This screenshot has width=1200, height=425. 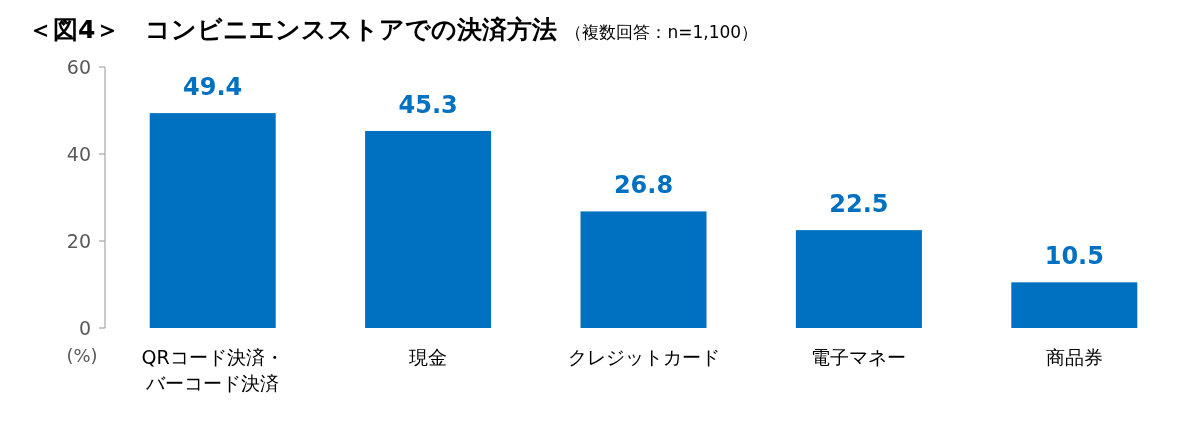 What do you see at coordinates (78, 241) in the screenshot?
I see `y-tick-label: 20` at bounding box center [78, 241].